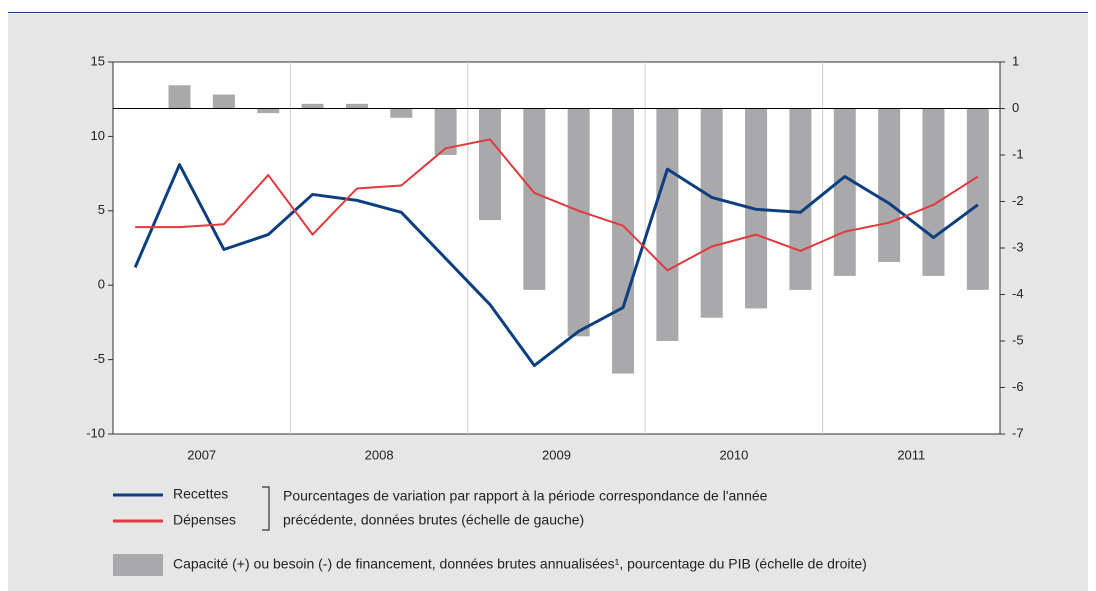 Image resolution: width=1096 pixels, height=591 pixels. I want to click on x-tick-label: 2010, so click(733, 454).